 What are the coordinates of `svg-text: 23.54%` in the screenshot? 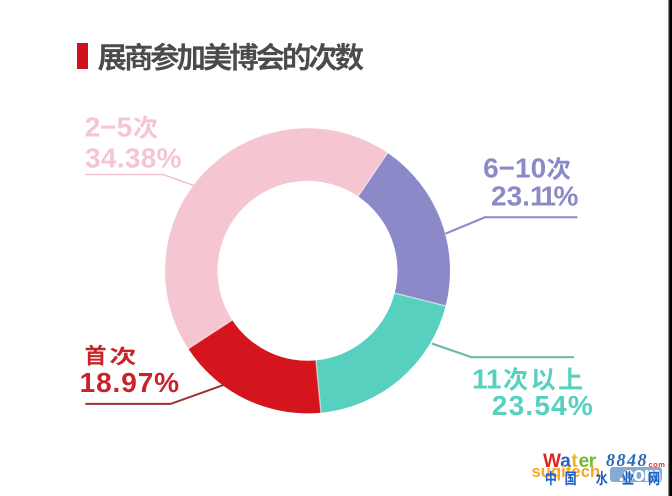 It's located at (543, 405).